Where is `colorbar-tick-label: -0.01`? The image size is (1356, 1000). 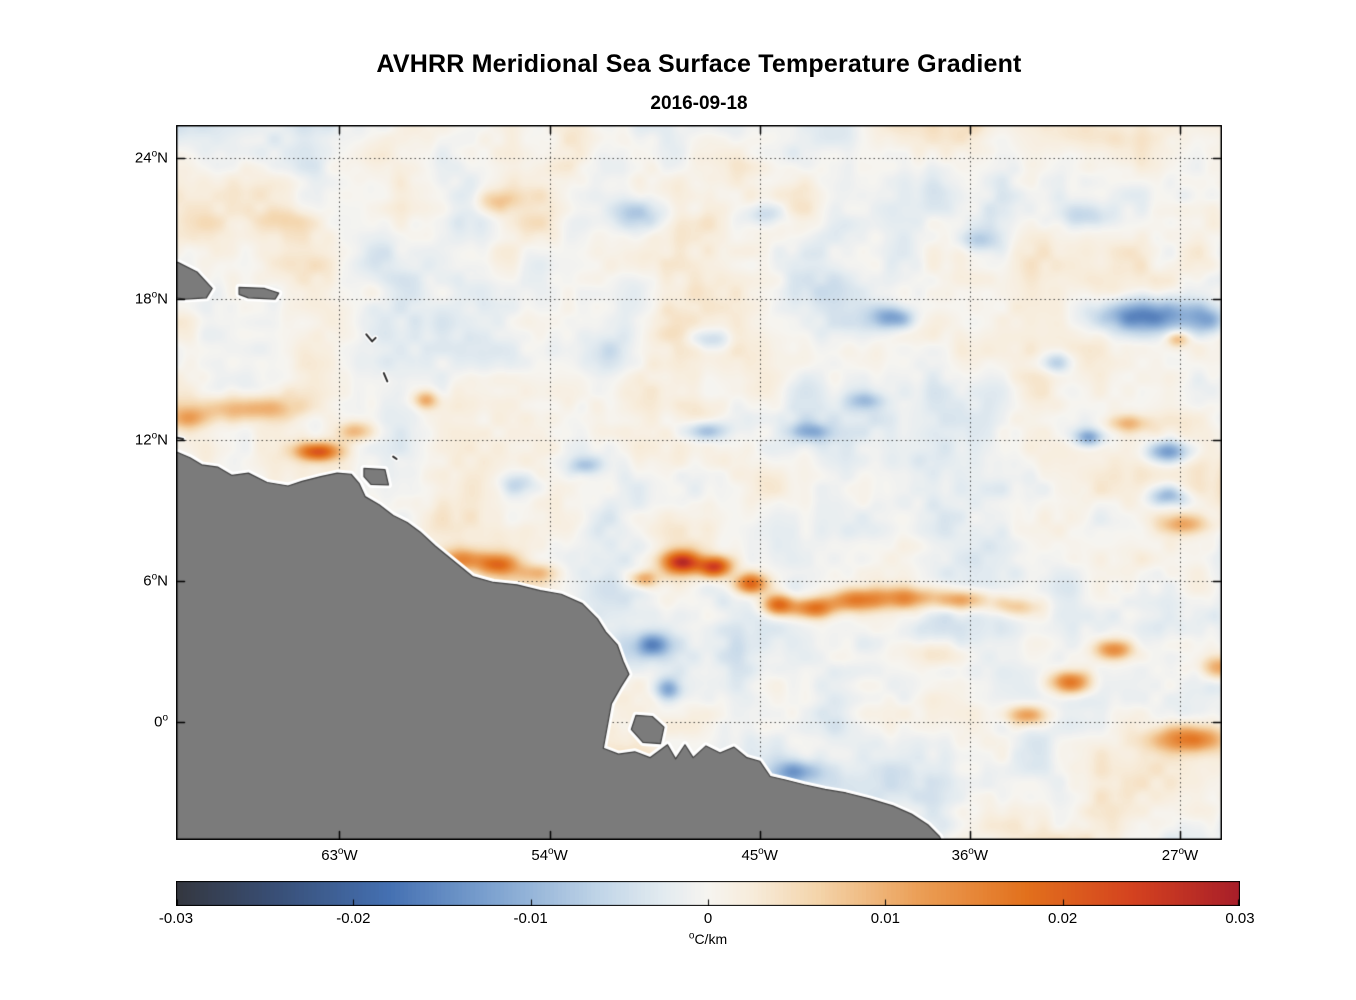
colorbar-tick-label: -0.01 is located at coordinates (530, 918).